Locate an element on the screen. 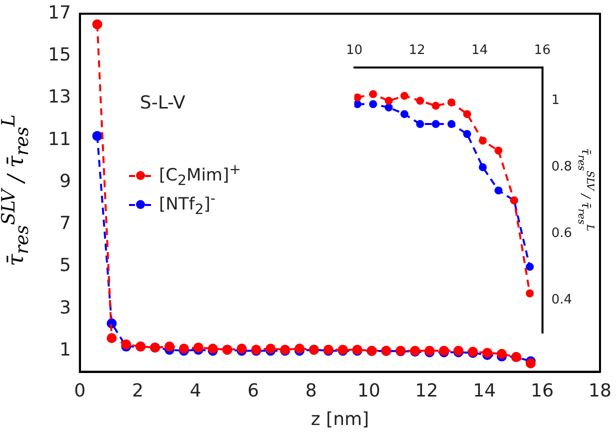 Image resolution: width=616 pixels, height=435 pixels. x-tick-label: 8 is located at coordinates (311, 391).